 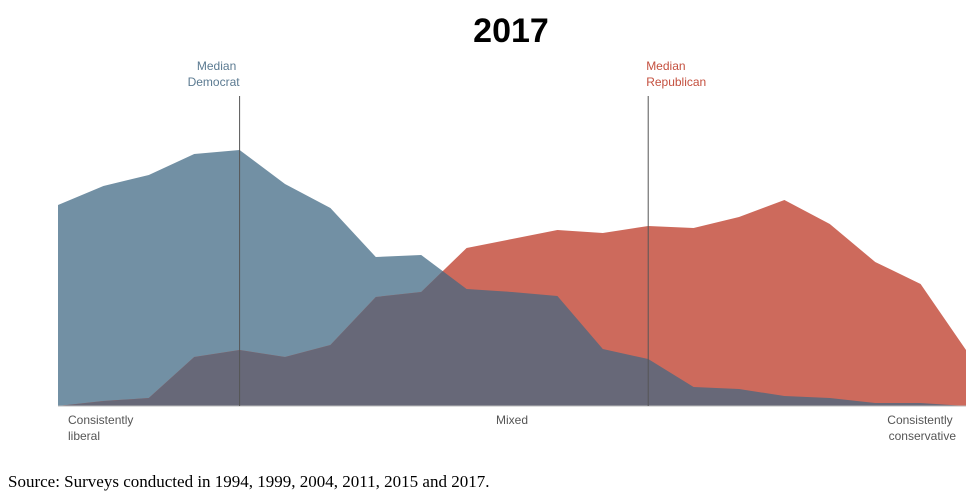 What do you see at coordinates (214, 74) in the screenshot?
I see `median-label: Median Democrat` at bounding box center [214, 74].